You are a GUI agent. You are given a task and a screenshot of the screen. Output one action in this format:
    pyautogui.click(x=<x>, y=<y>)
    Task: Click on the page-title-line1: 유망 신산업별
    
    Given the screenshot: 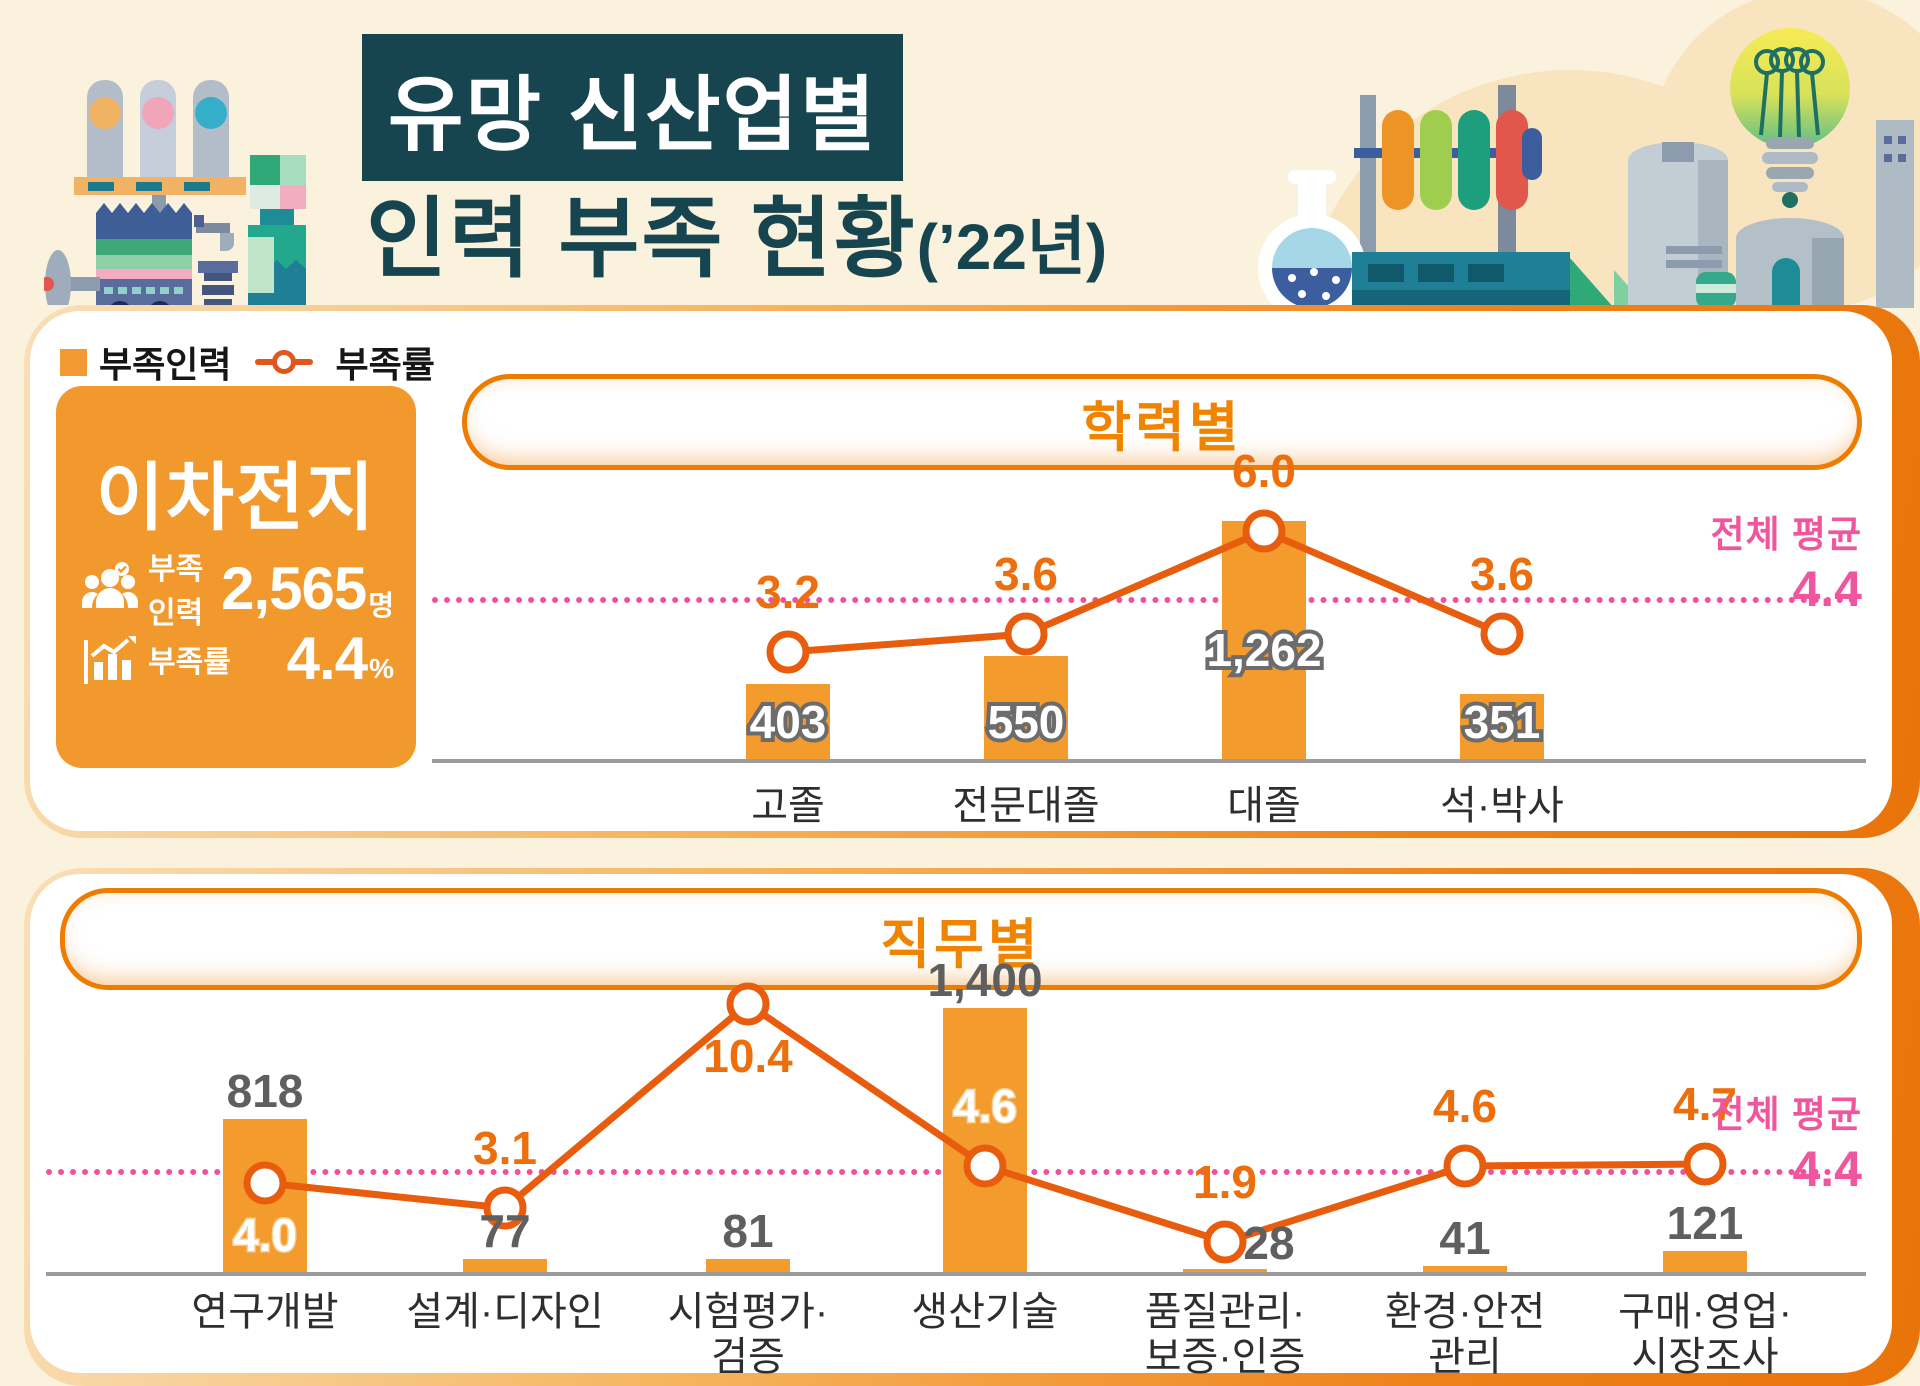 What is the action you would take?
    pyautogui.click(x=633, y=115)
    